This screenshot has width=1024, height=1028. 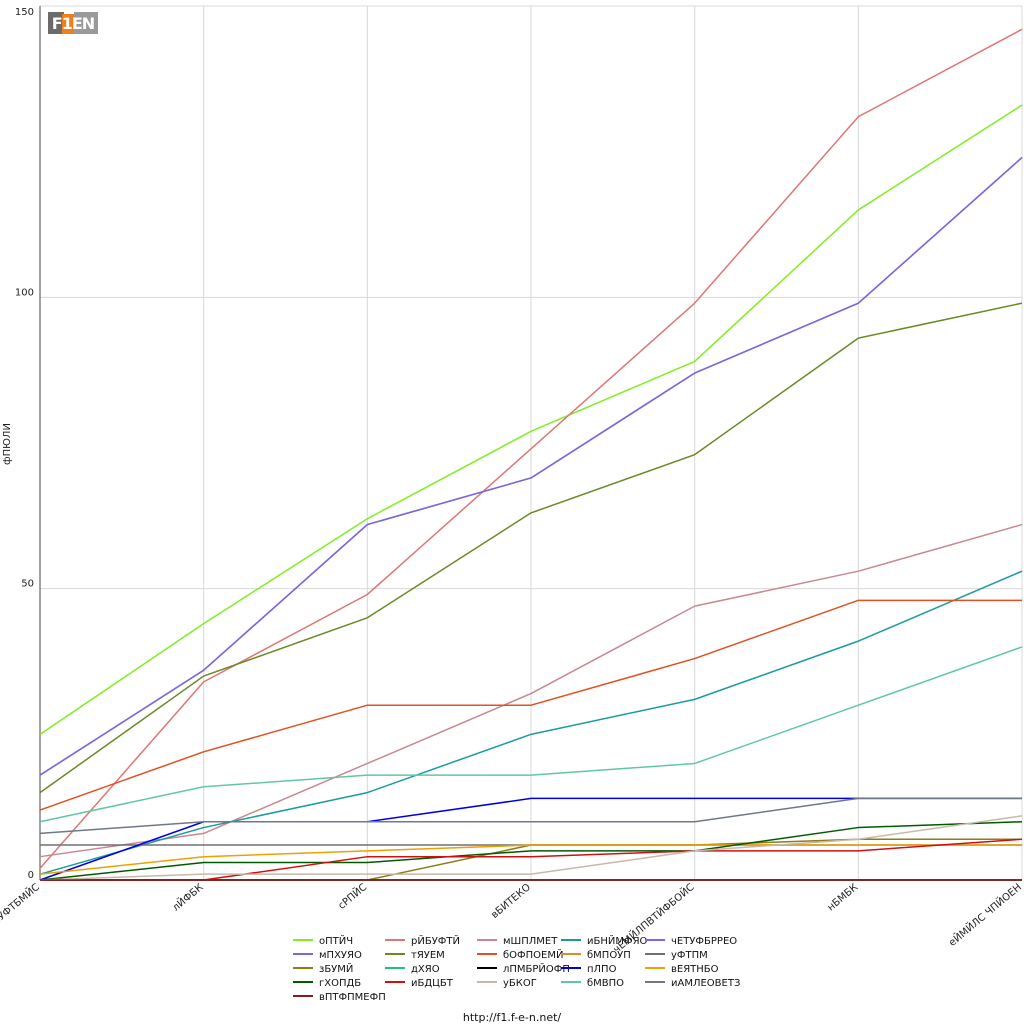 What do you see at coordinates (428, 955) in the screenshot?
I see `legend-label: тЯУЕМ` at bounding box center [428, 955].